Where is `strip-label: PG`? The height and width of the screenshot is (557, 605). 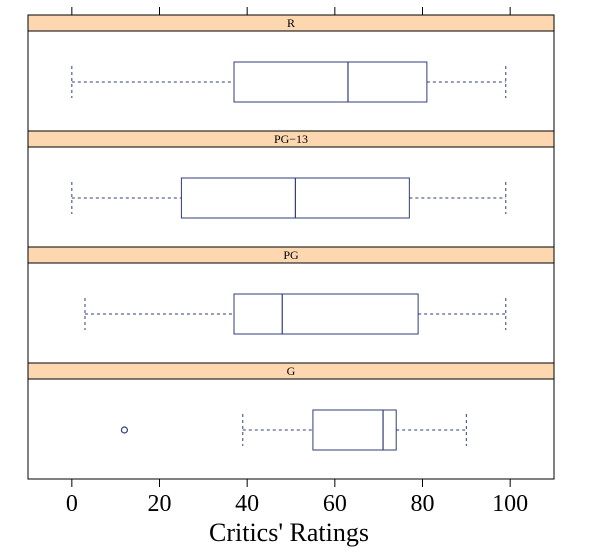 strip-label: PG is located at coordinates (291, 255).